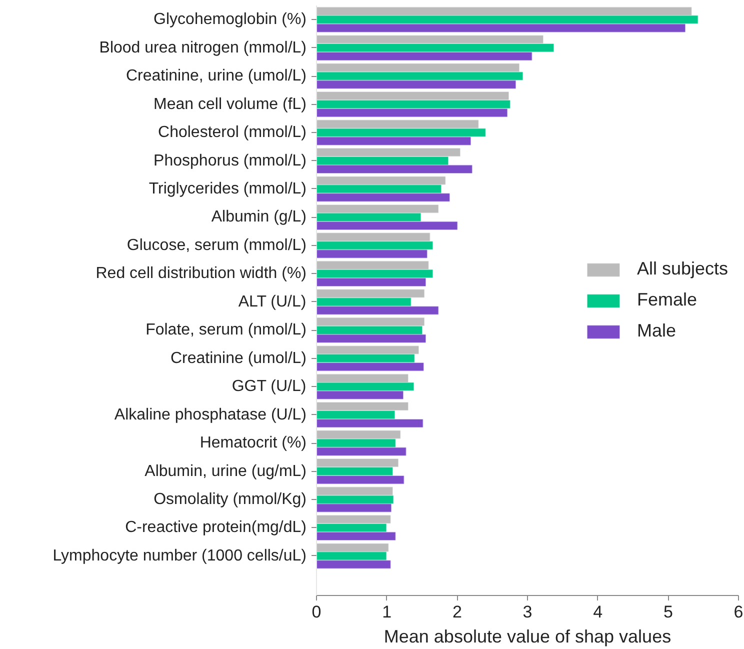 Image resolution: width=744 pixels, height=649 pixels. What do you see at coordinates (457, 612) in the screenshot?
I see `x-tick-label: 2` at bounding box center [457, 612].